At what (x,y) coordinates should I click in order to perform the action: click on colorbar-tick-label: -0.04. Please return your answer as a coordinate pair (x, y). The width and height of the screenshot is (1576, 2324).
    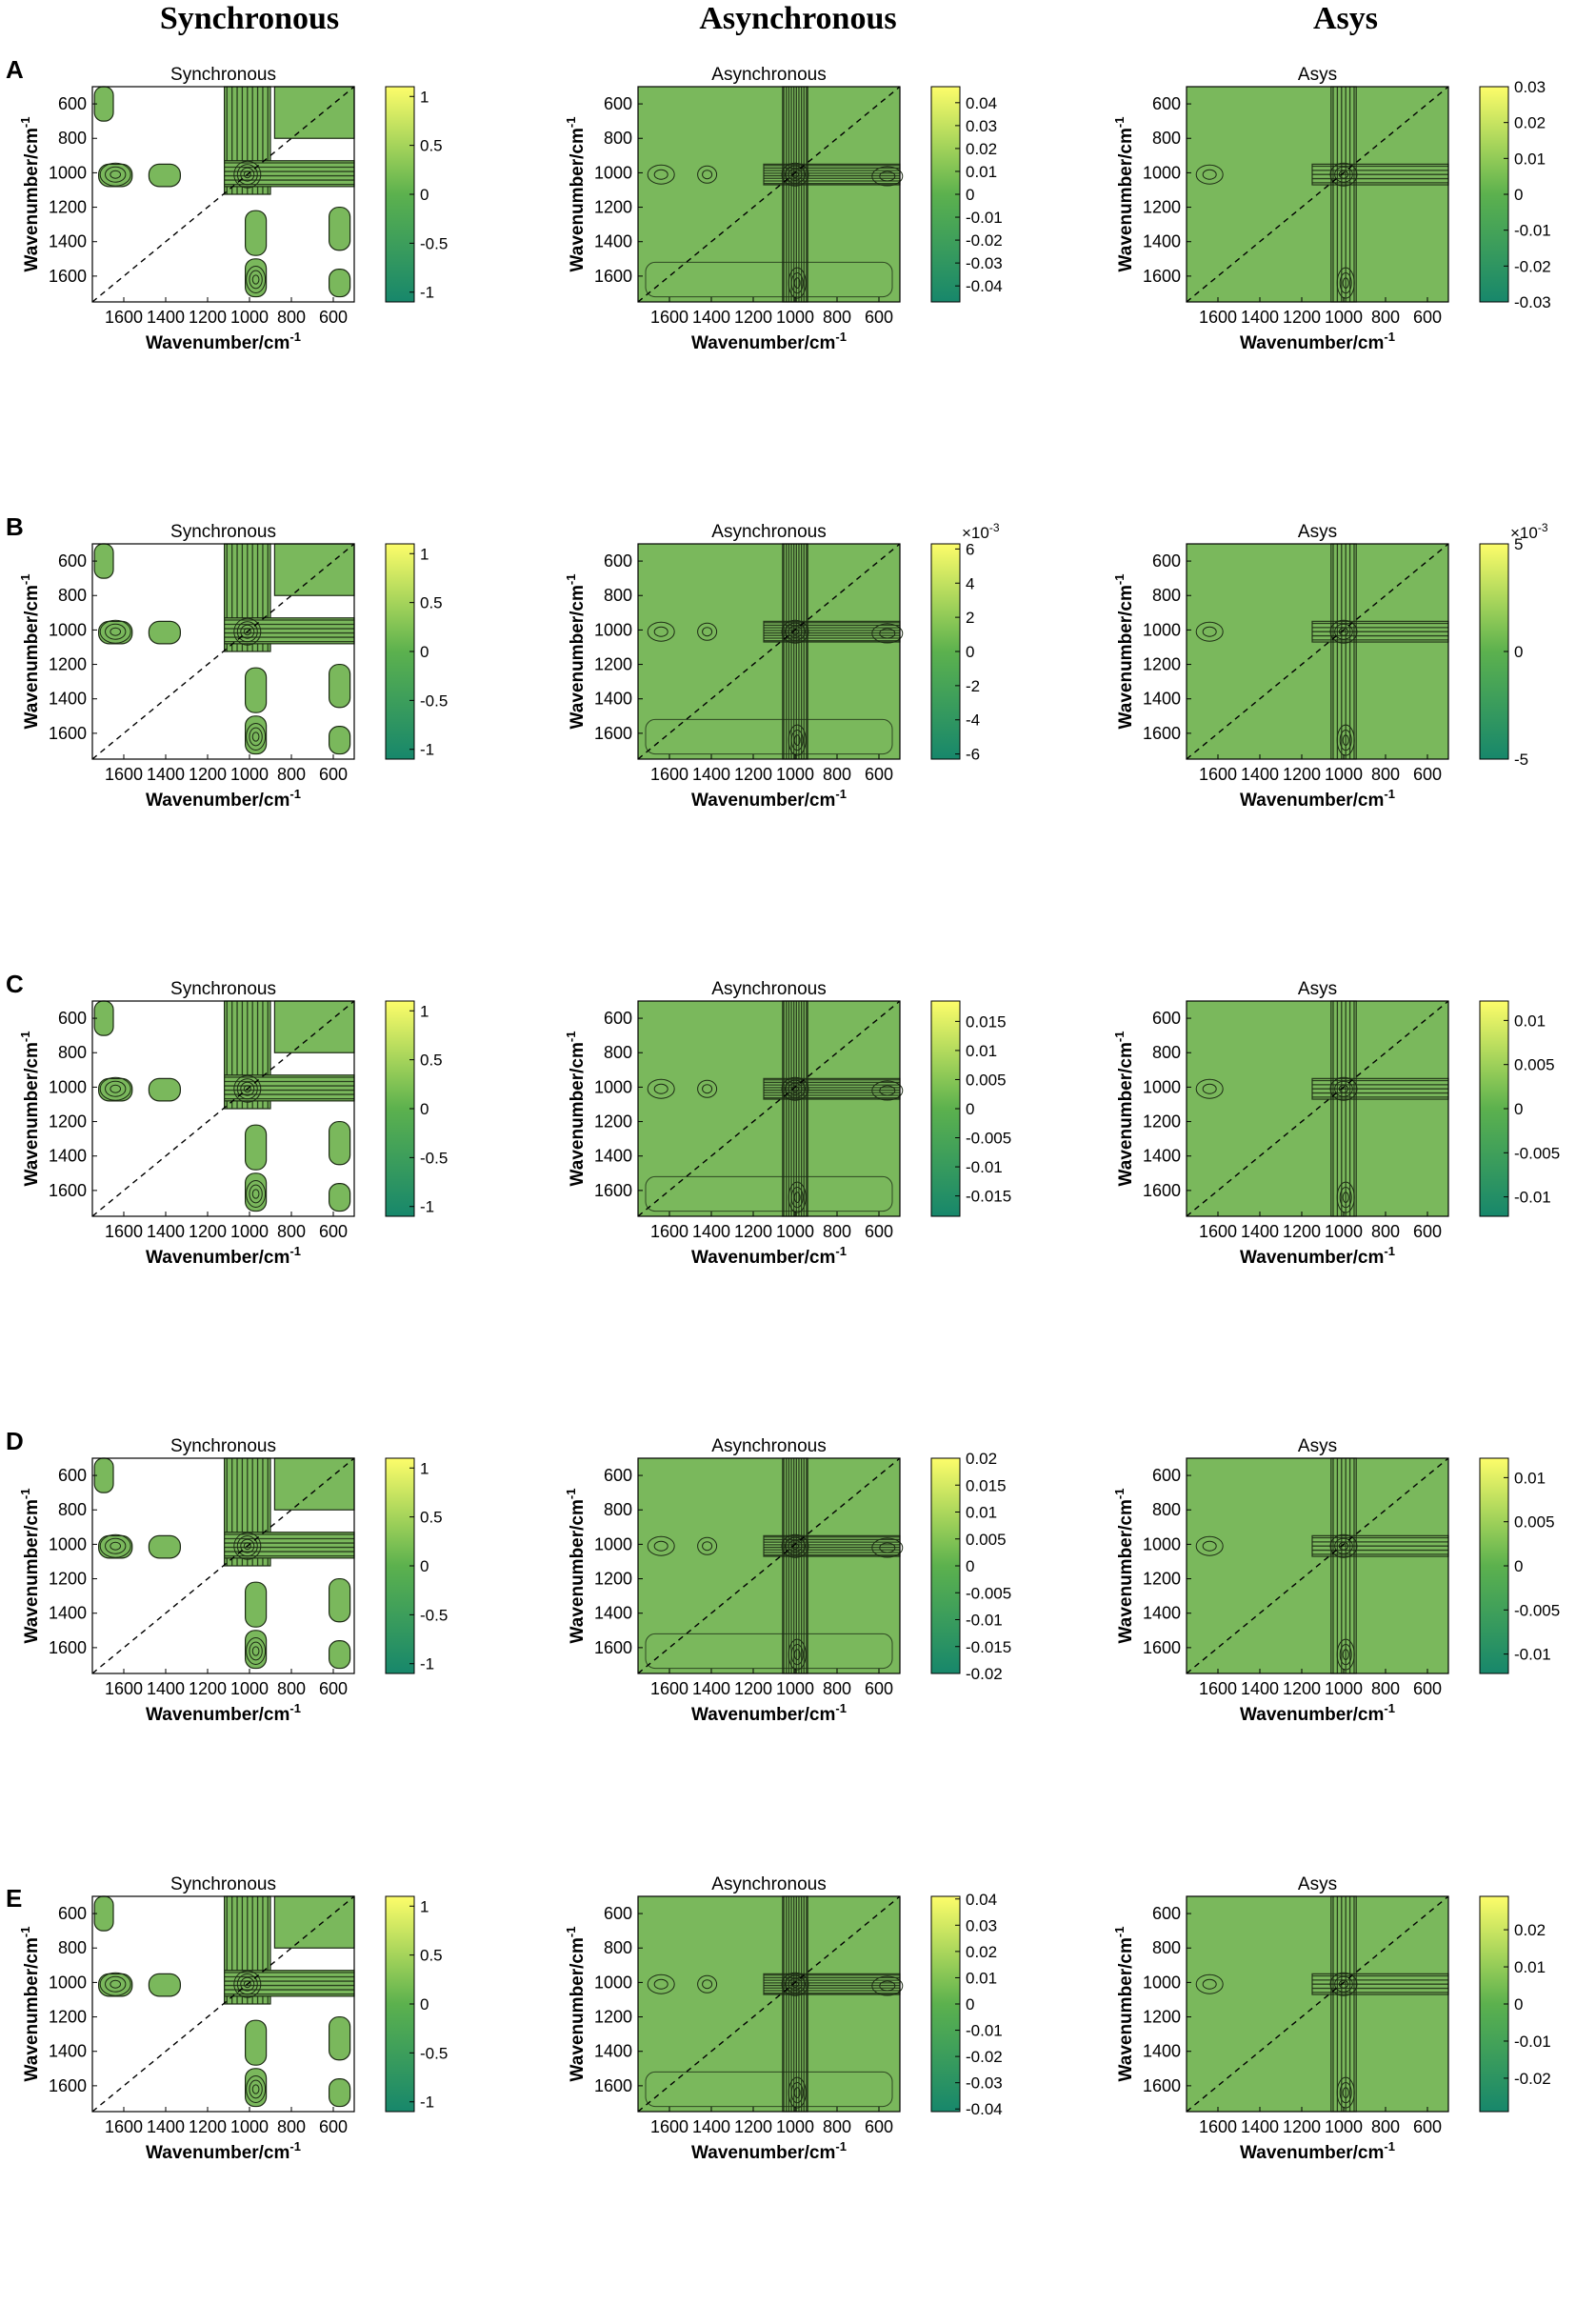
    Looking at the image, I should click on (984, 2109).